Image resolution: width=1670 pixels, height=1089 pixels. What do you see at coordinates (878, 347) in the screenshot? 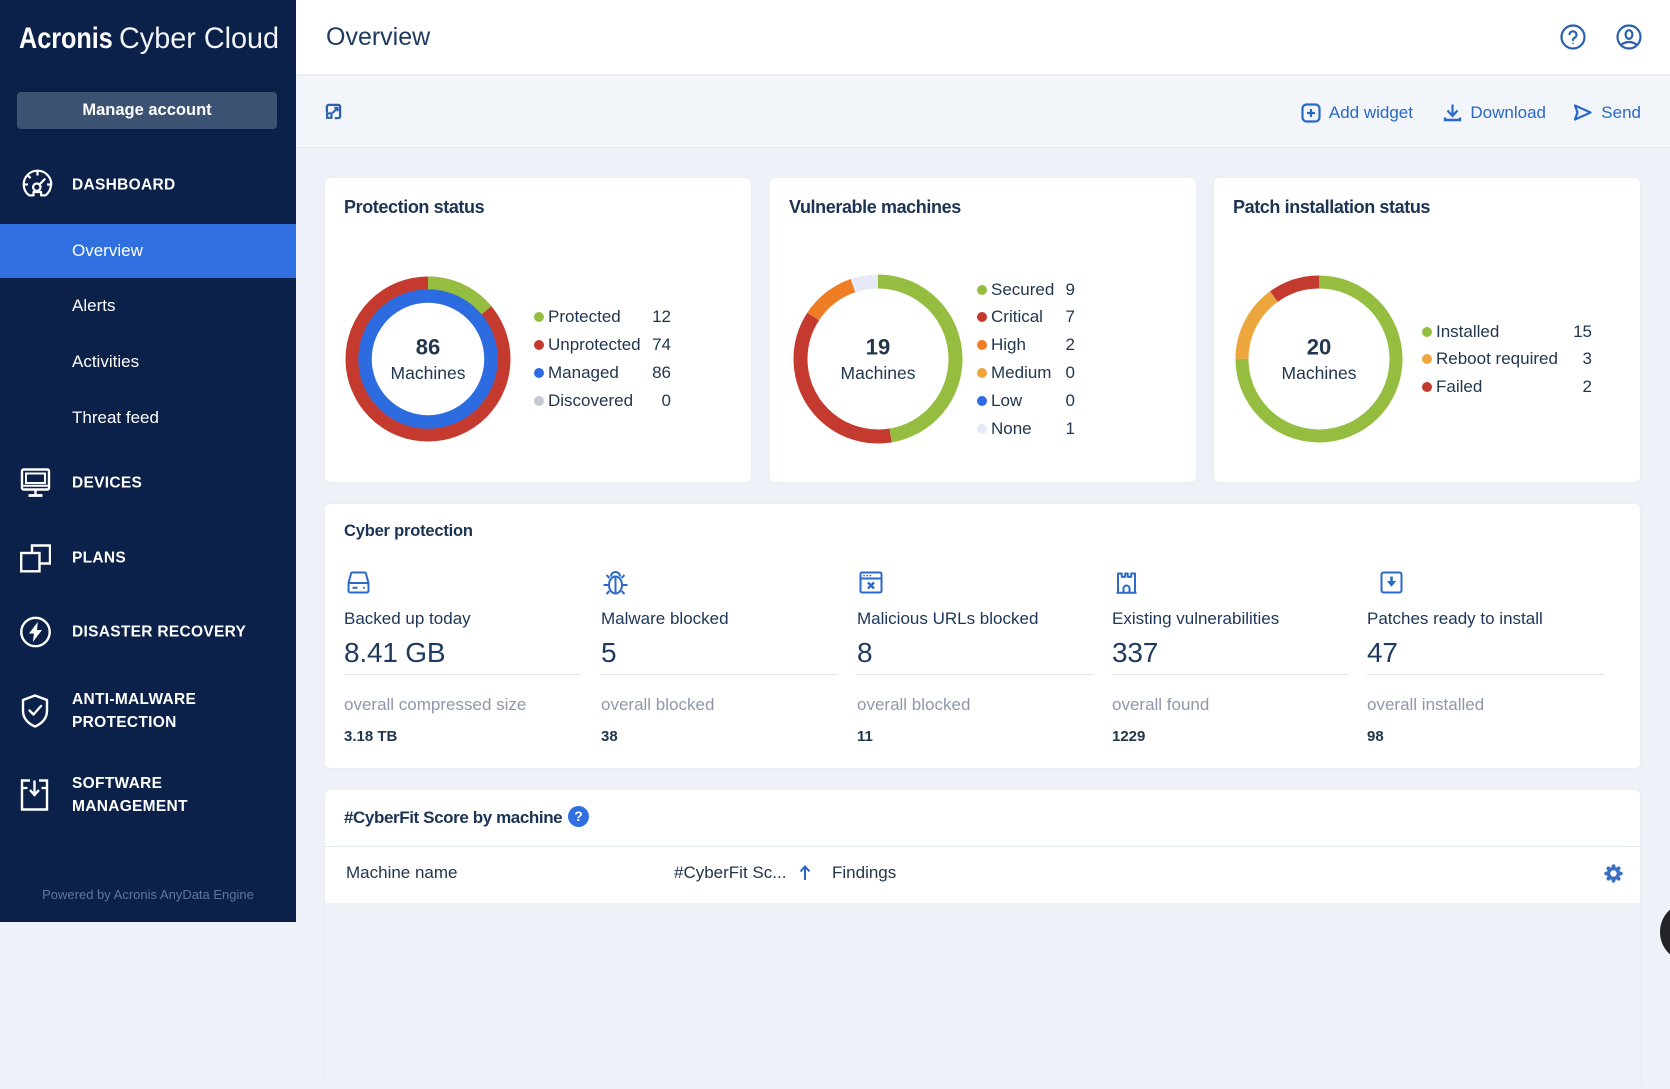
I see `svg-text: 19` at bounding box center [878, 347].